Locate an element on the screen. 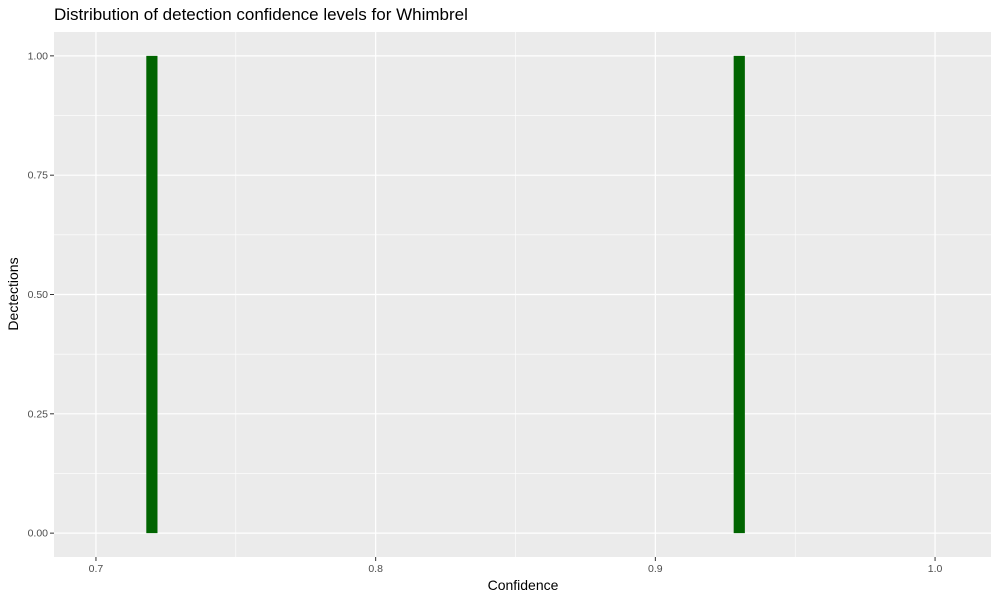 The height and width of the screenshot is (600, 1000). x-tick-label: 0.7 is located at coordinates (96, 569).